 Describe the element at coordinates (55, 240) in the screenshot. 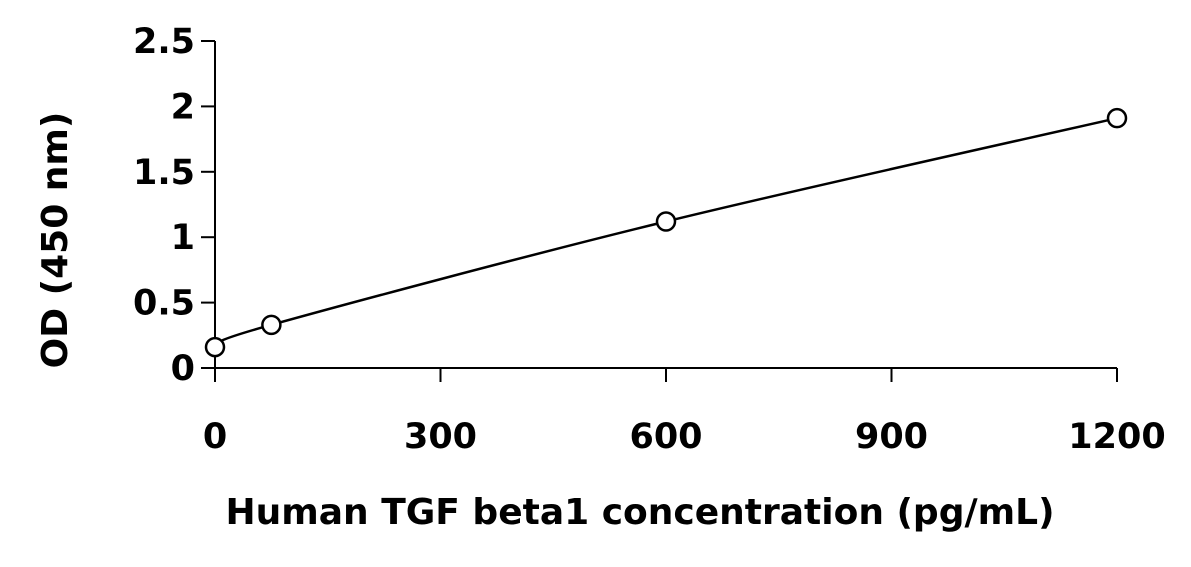

I see `y-axis-title: OD (450 nm)` at that location.